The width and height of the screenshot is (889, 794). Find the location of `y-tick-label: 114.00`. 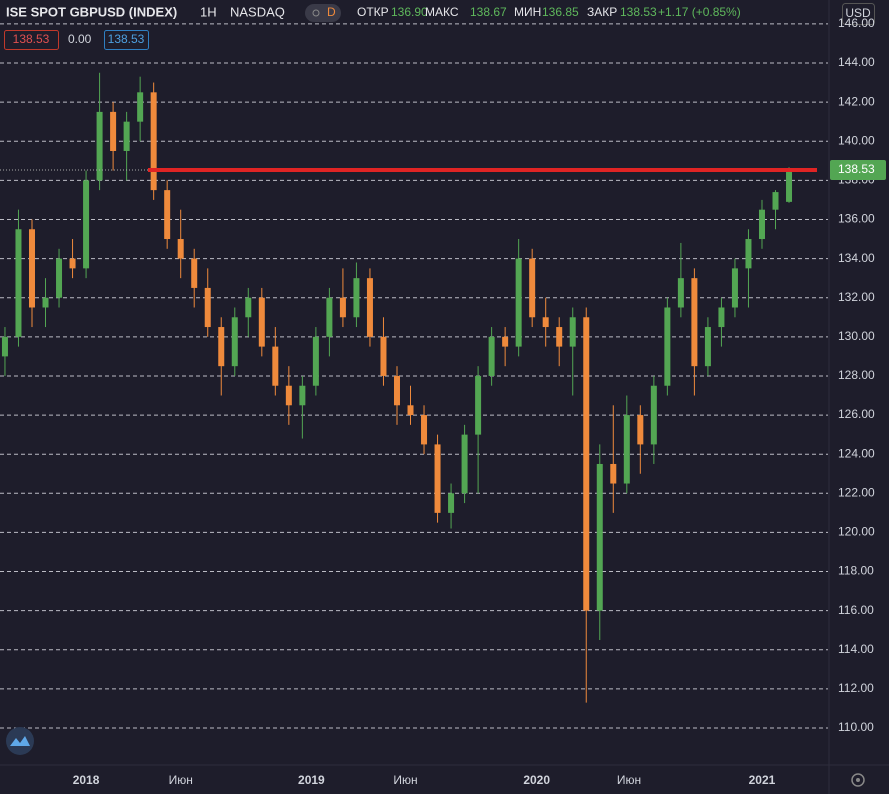

y-tick-label: 114.00 is located at coordinates (856, 649).